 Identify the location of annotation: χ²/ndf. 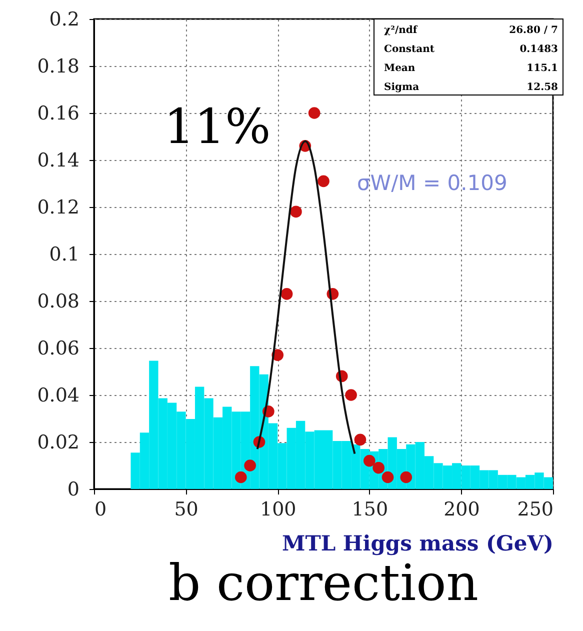
(401, 30).